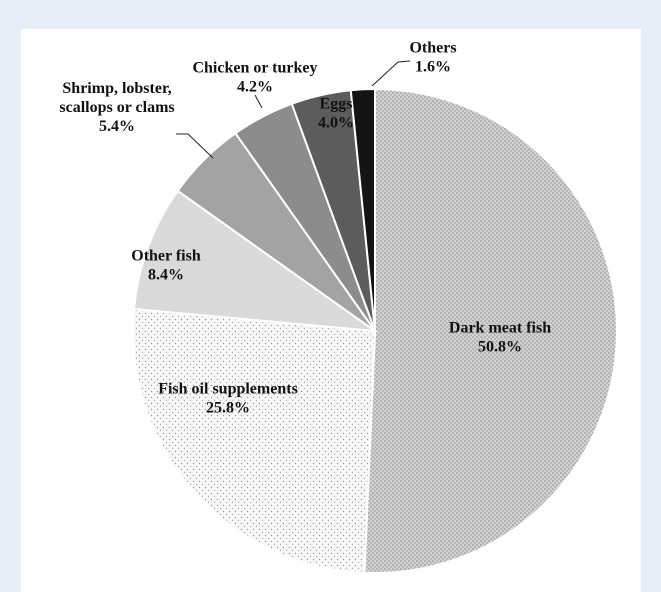  Describe the element at coordinates (336, 114) in the screenshot. I see `slice-label-eggs: Eggs 4.0%` at that location.